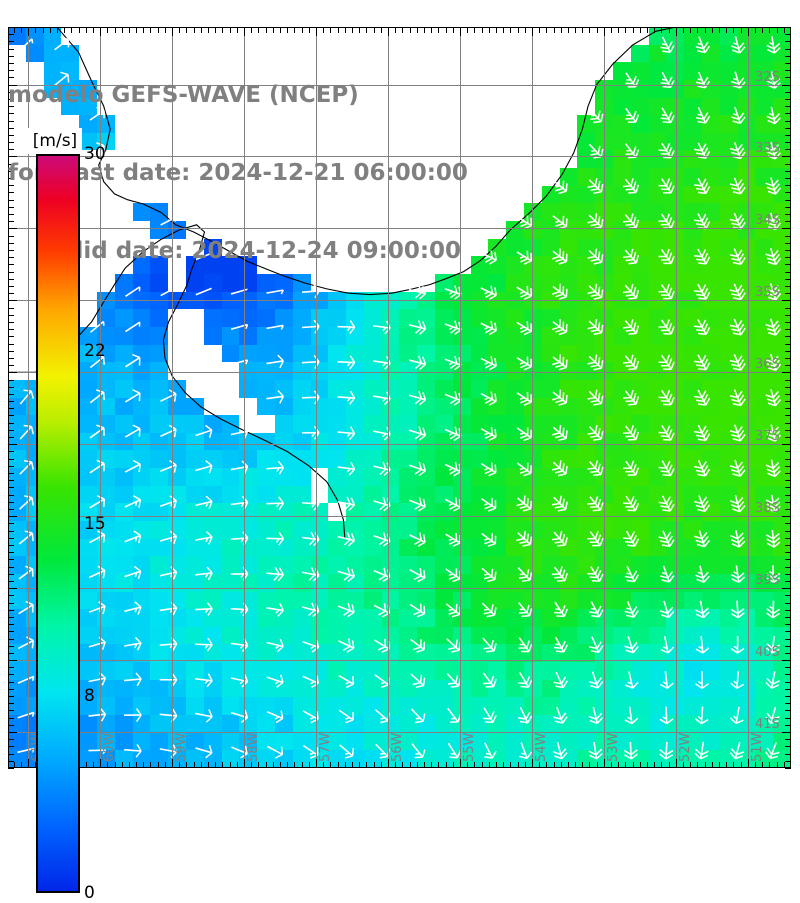 This screenshot has width=800, height=903. Describe the element at coordinates (767, 149) in the screenshot. I see `lat-label-33S: 33S` at that location.